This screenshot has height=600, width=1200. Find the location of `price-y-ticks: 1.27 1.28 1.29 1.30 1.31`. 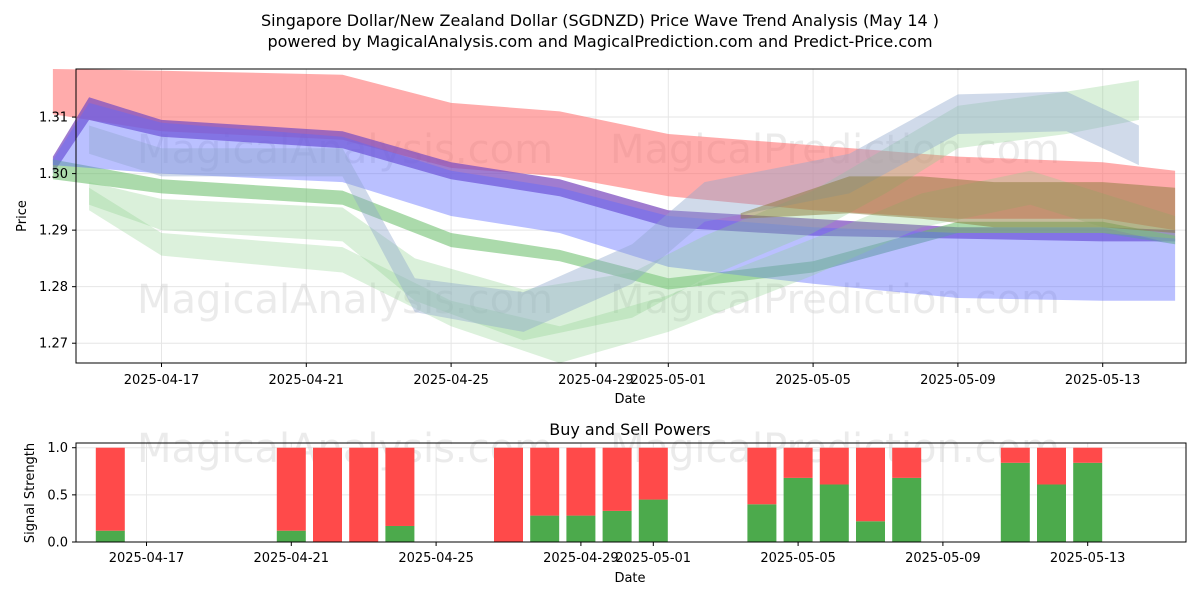

price-y-ticks: 1.27 1.28 1.29 1.30 1.31 is located at coordinates (57, 231).